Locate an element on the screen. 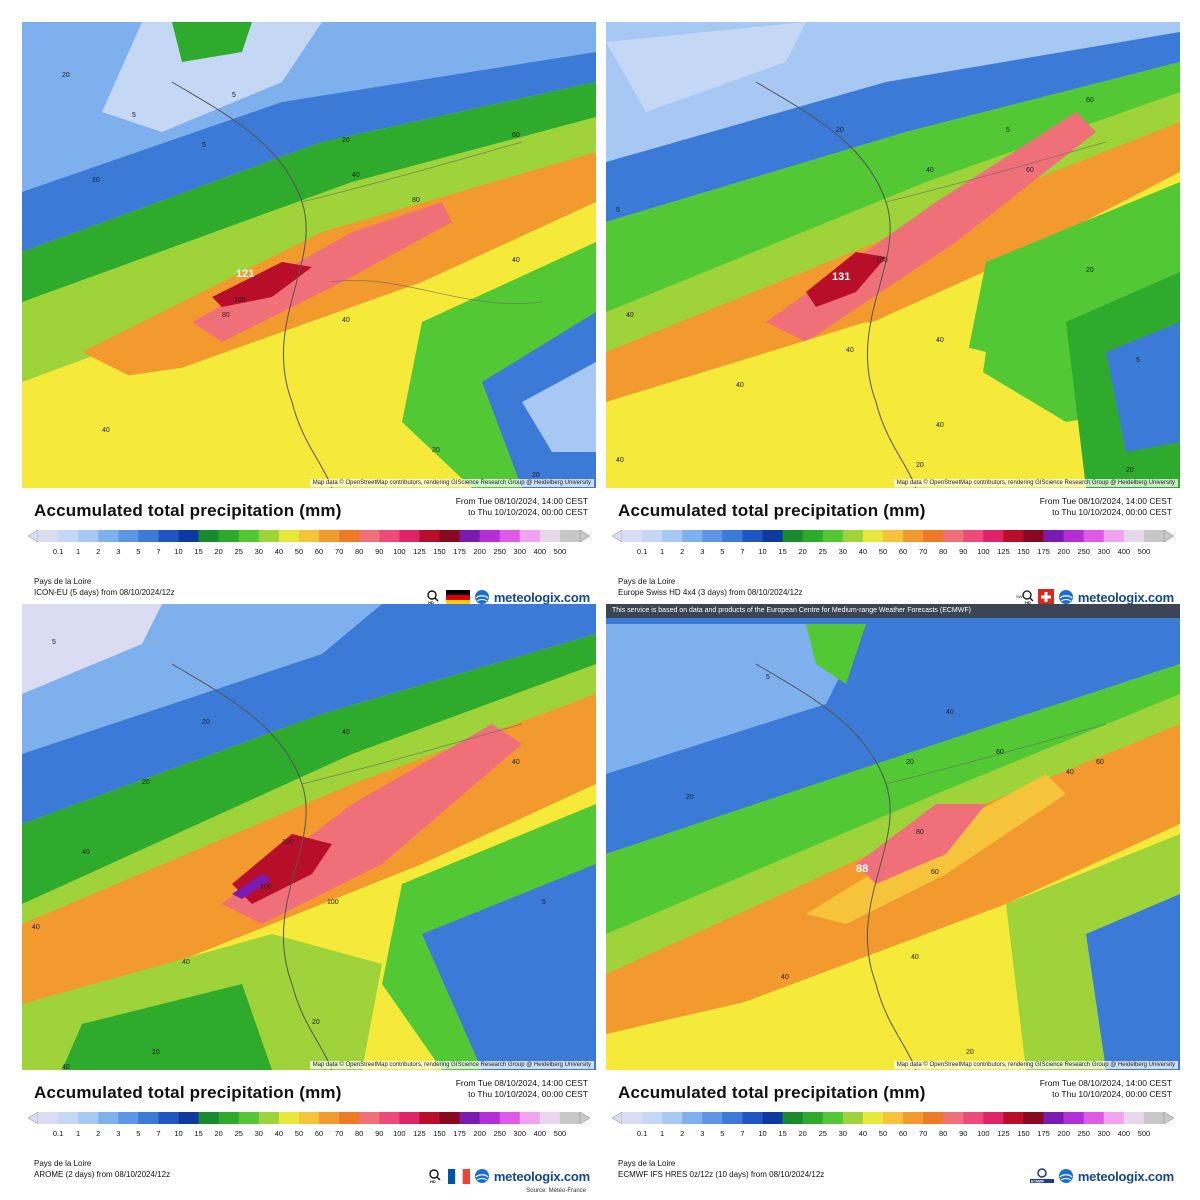  brand-block: SW HD meteologix.com is located at coordinates (1095, 597).